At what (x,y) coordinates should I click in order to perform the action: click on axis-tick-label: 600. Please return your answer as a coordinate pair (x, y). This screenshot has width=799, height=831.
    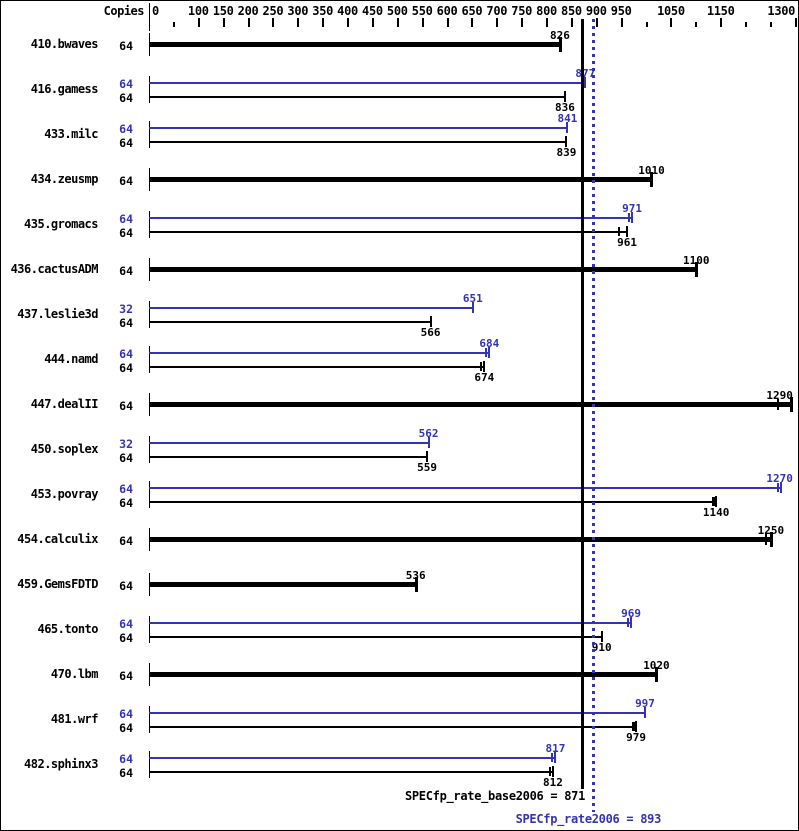
    Looking at the image, I should click on (447, 11).